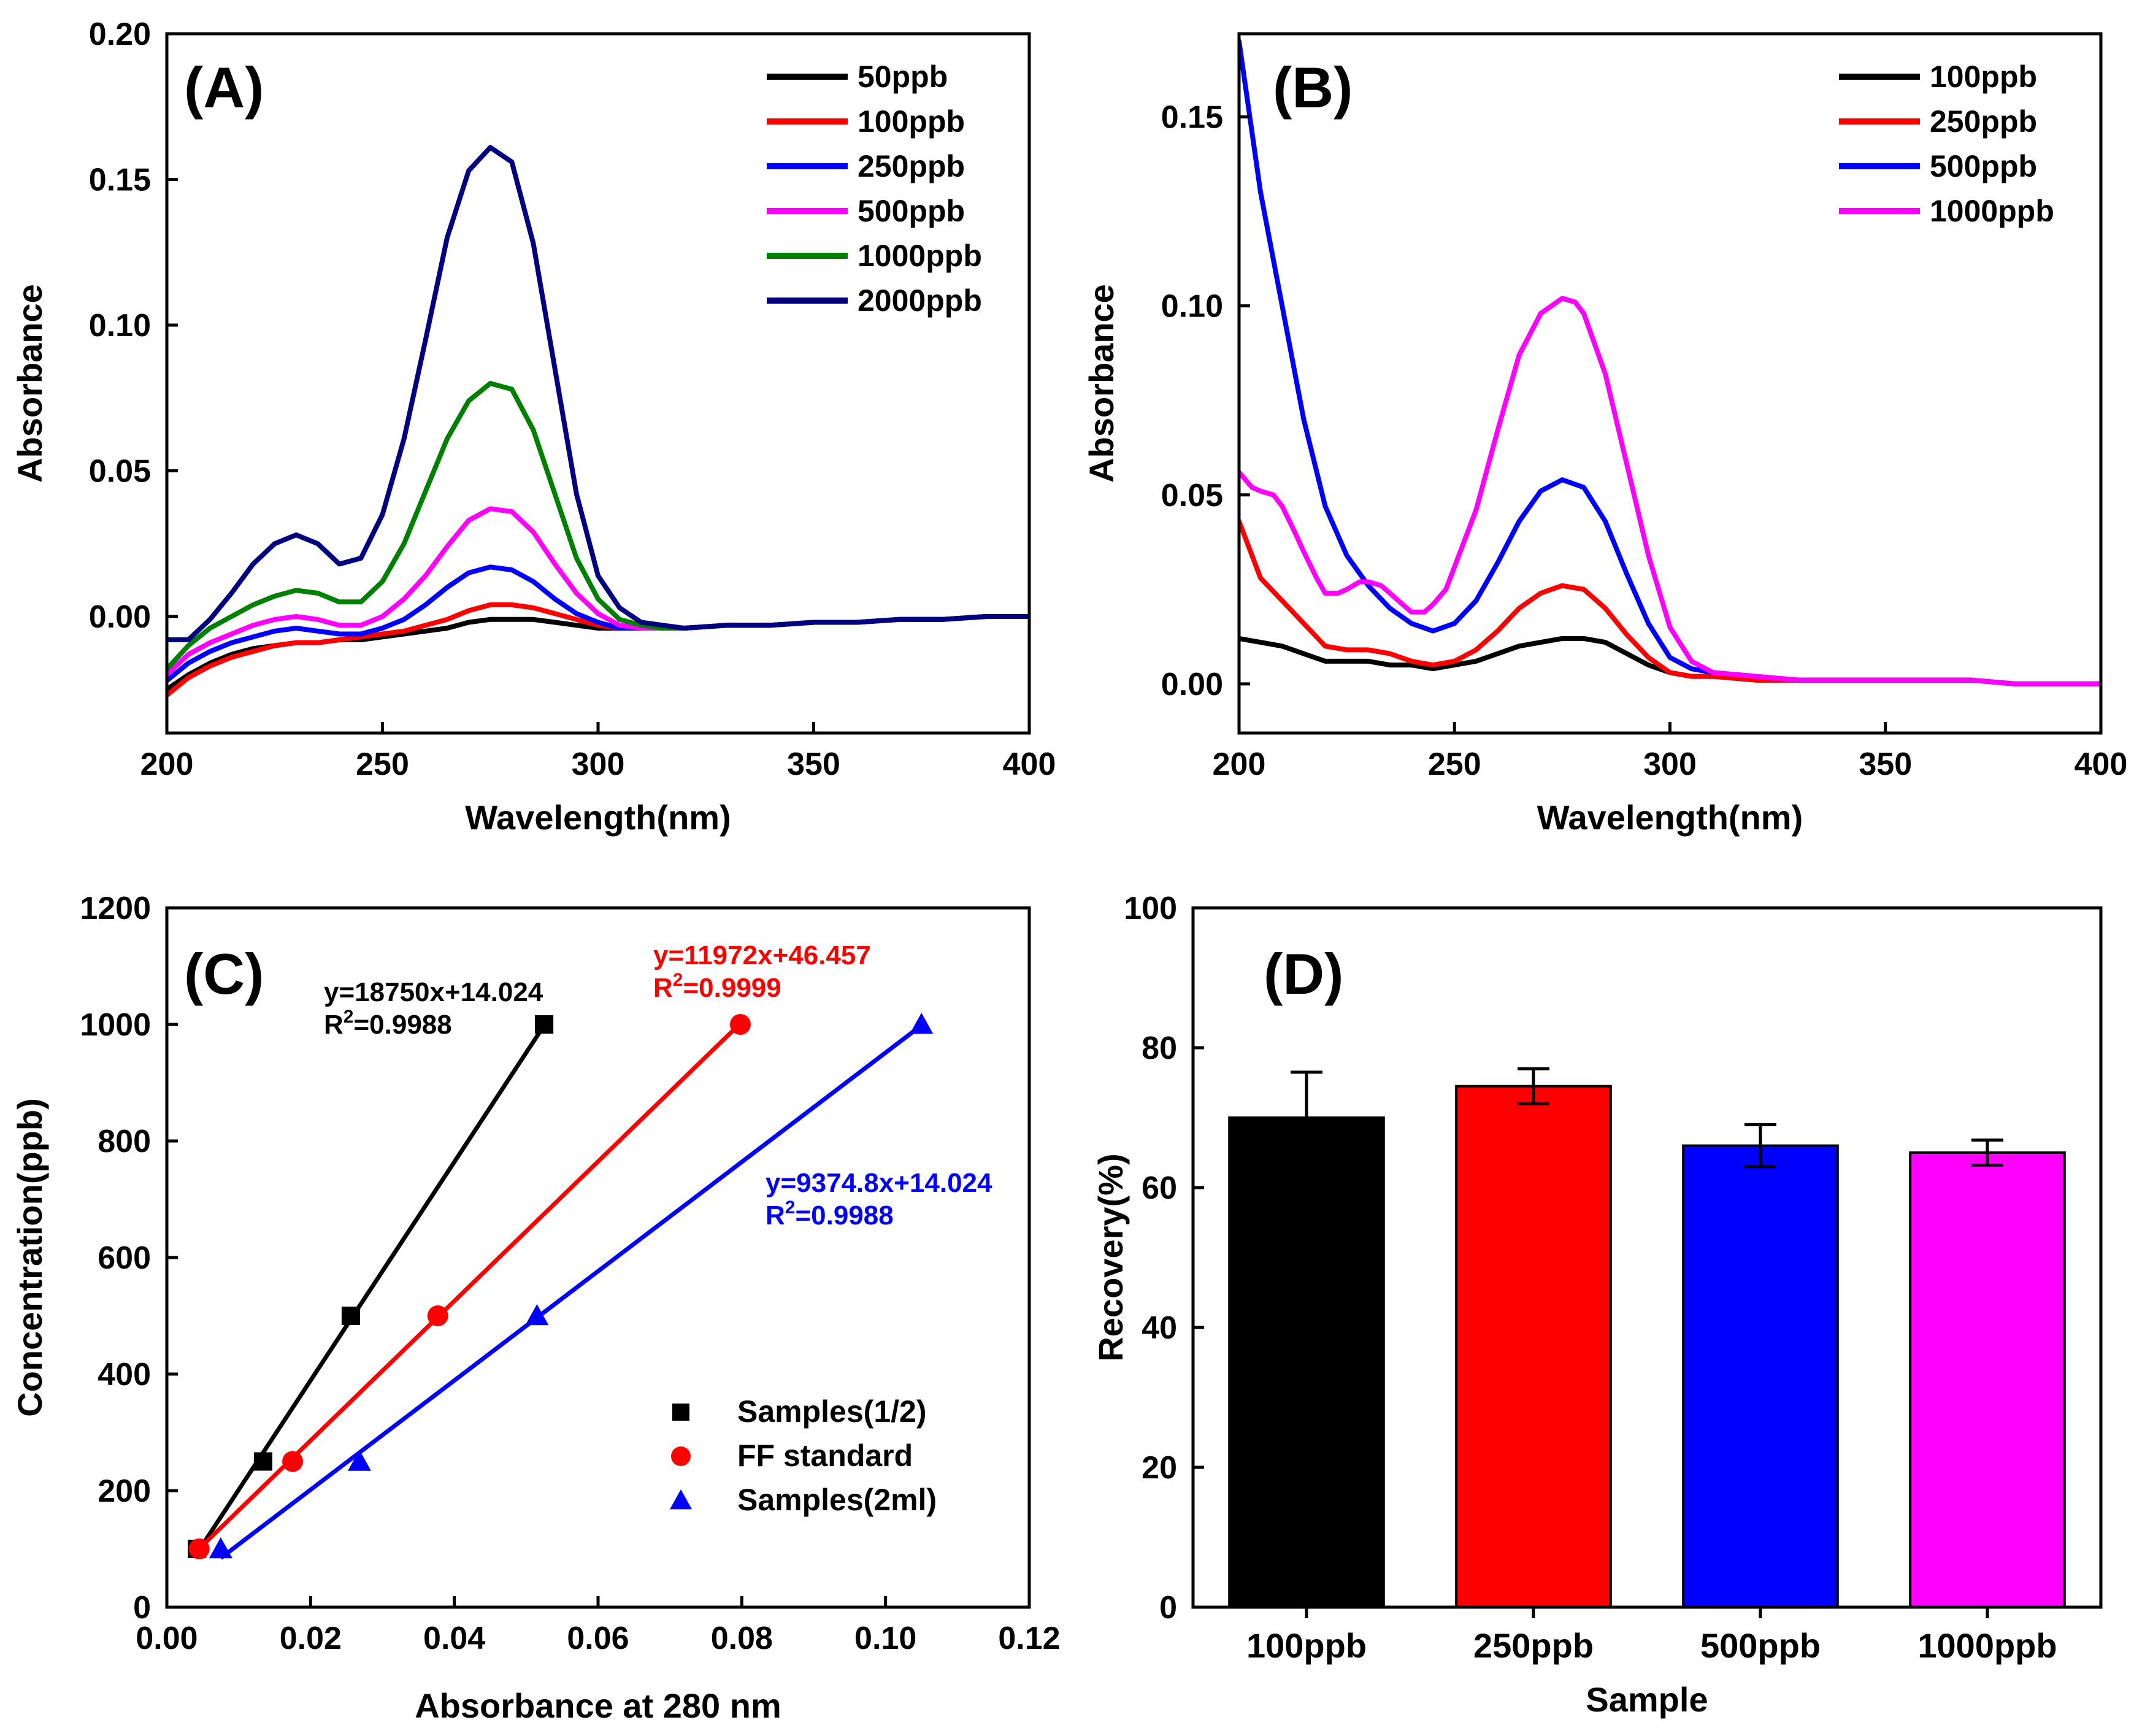 The image size is (2153, 1736). Describe the element at coordinates (920, 300) in the screenshot. I see `legend-label-2000ppb: 2000ppb` at that location.